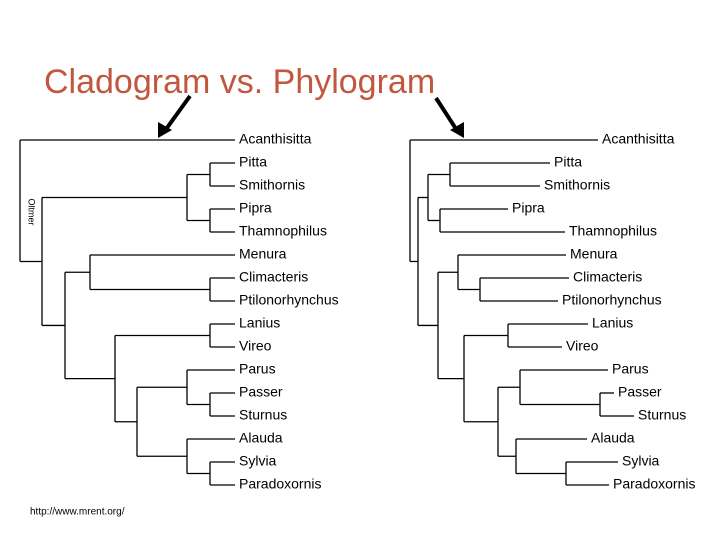 The width and height of the screenshot is (720, 540). I want to click on source-url: http://www.mrent.org/, so click(77, 512).